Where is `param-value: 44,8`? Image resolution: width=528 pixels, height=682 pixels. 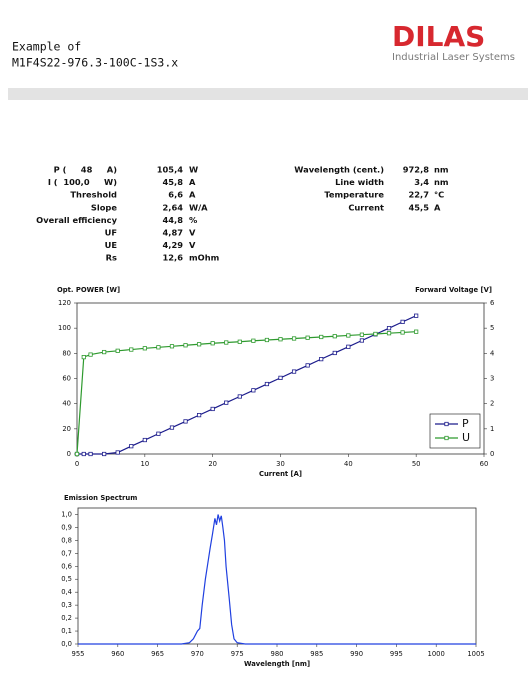
param-value: 44,8 is located at coordinates (173, 220).